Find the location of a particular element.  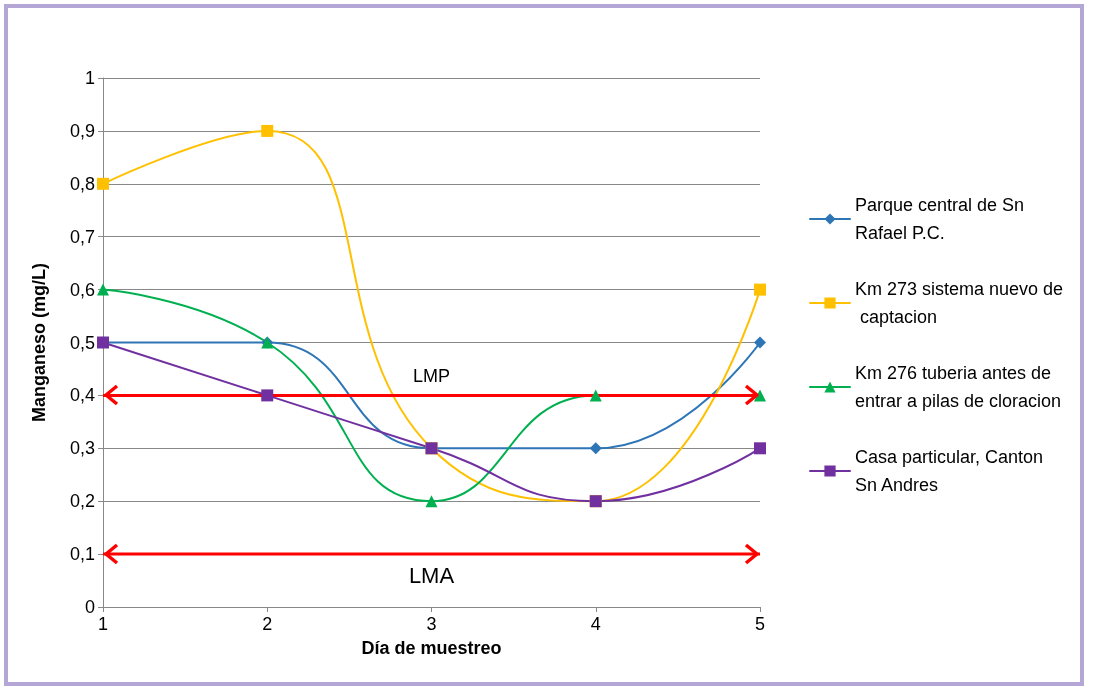

y-tick-label: 0,1 is located at coordinates (82, 554).